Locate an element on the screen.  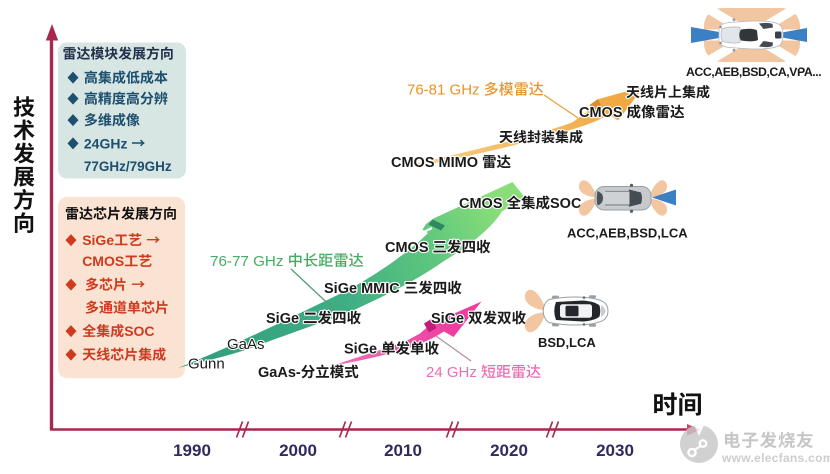
svg-text: 2030 is located at coordinates (615, 450).